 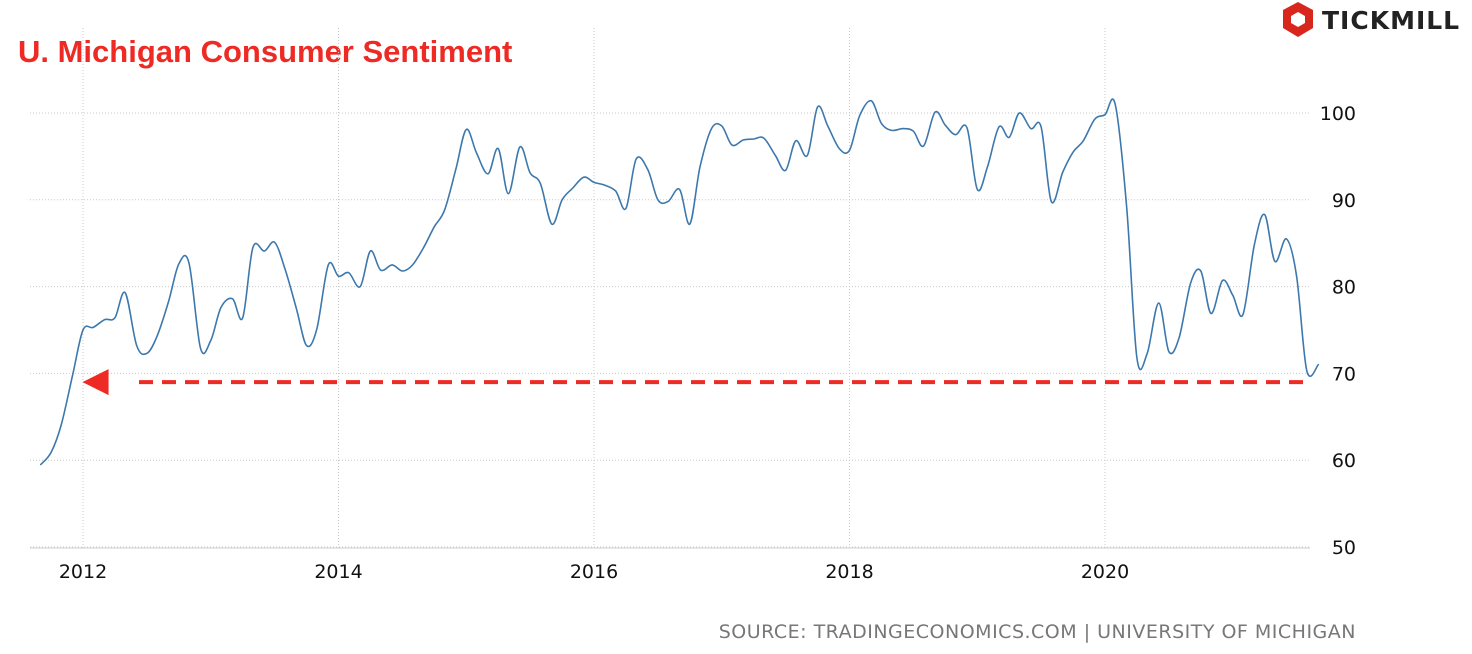 What do you see at coordinates (1298, 19) in the screenshot?
I see `tickmill-logo-icon-cutout` at bounding box center [1298, 19].